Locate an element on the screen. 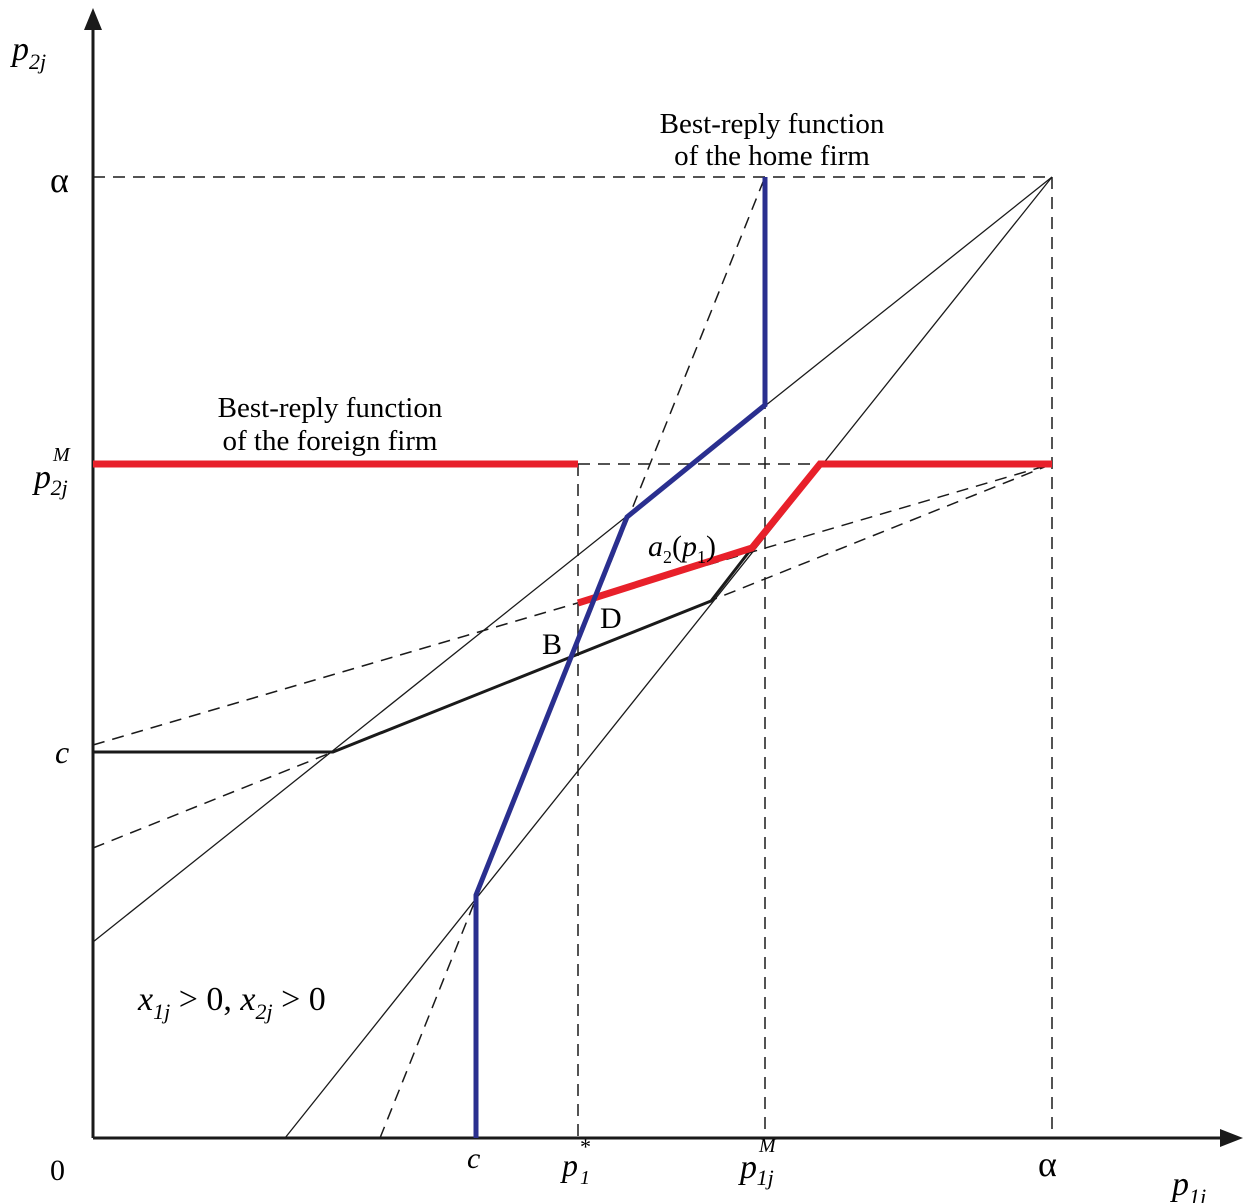 The height and width of the screenshot is (1203, 1258). point-b-label: B is located at coordinates (552, 644).